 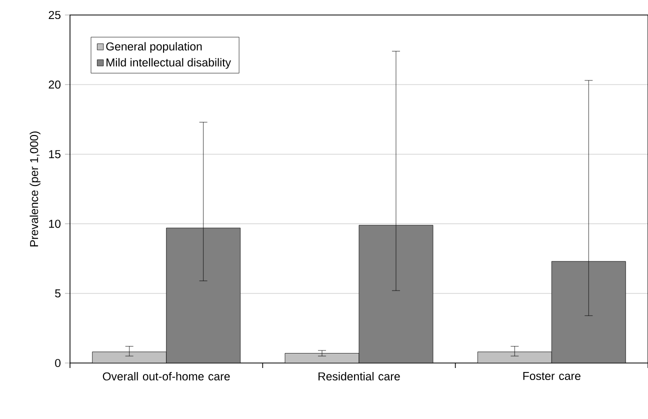 What do you see at coordinates (57, 293) in the screenshot?
I see `y-tick-label: 5` at bounding box center [57, 293].